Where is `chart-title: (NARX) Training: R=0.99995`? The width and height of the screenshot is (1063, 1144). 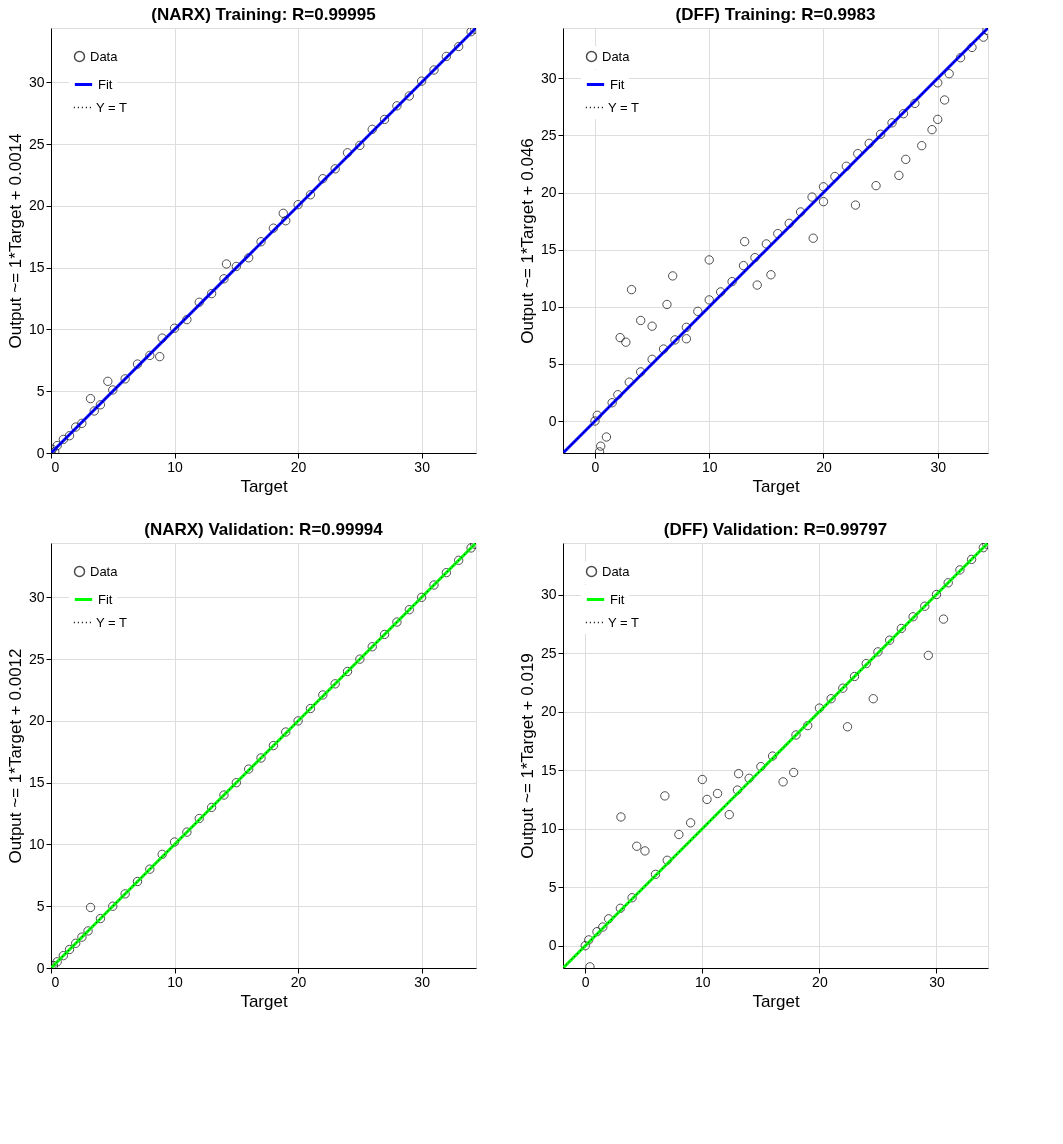 chart-title: (NARX) Training: R=0.99995 is located at coordinates (263, 14).